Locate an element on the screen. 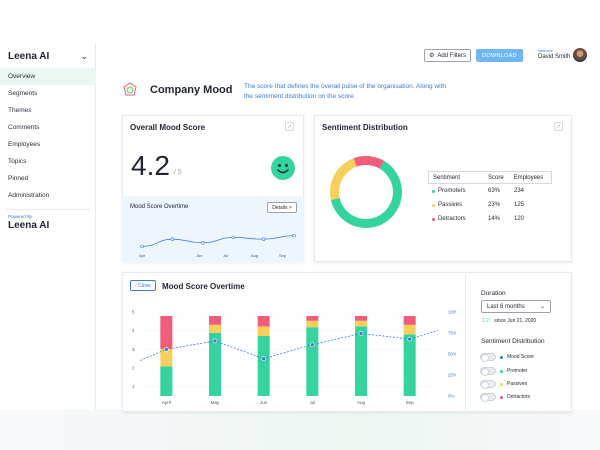 The height and width of the screenshot is (450, 600). sidebar-divider is located at coordinates (48, 209).